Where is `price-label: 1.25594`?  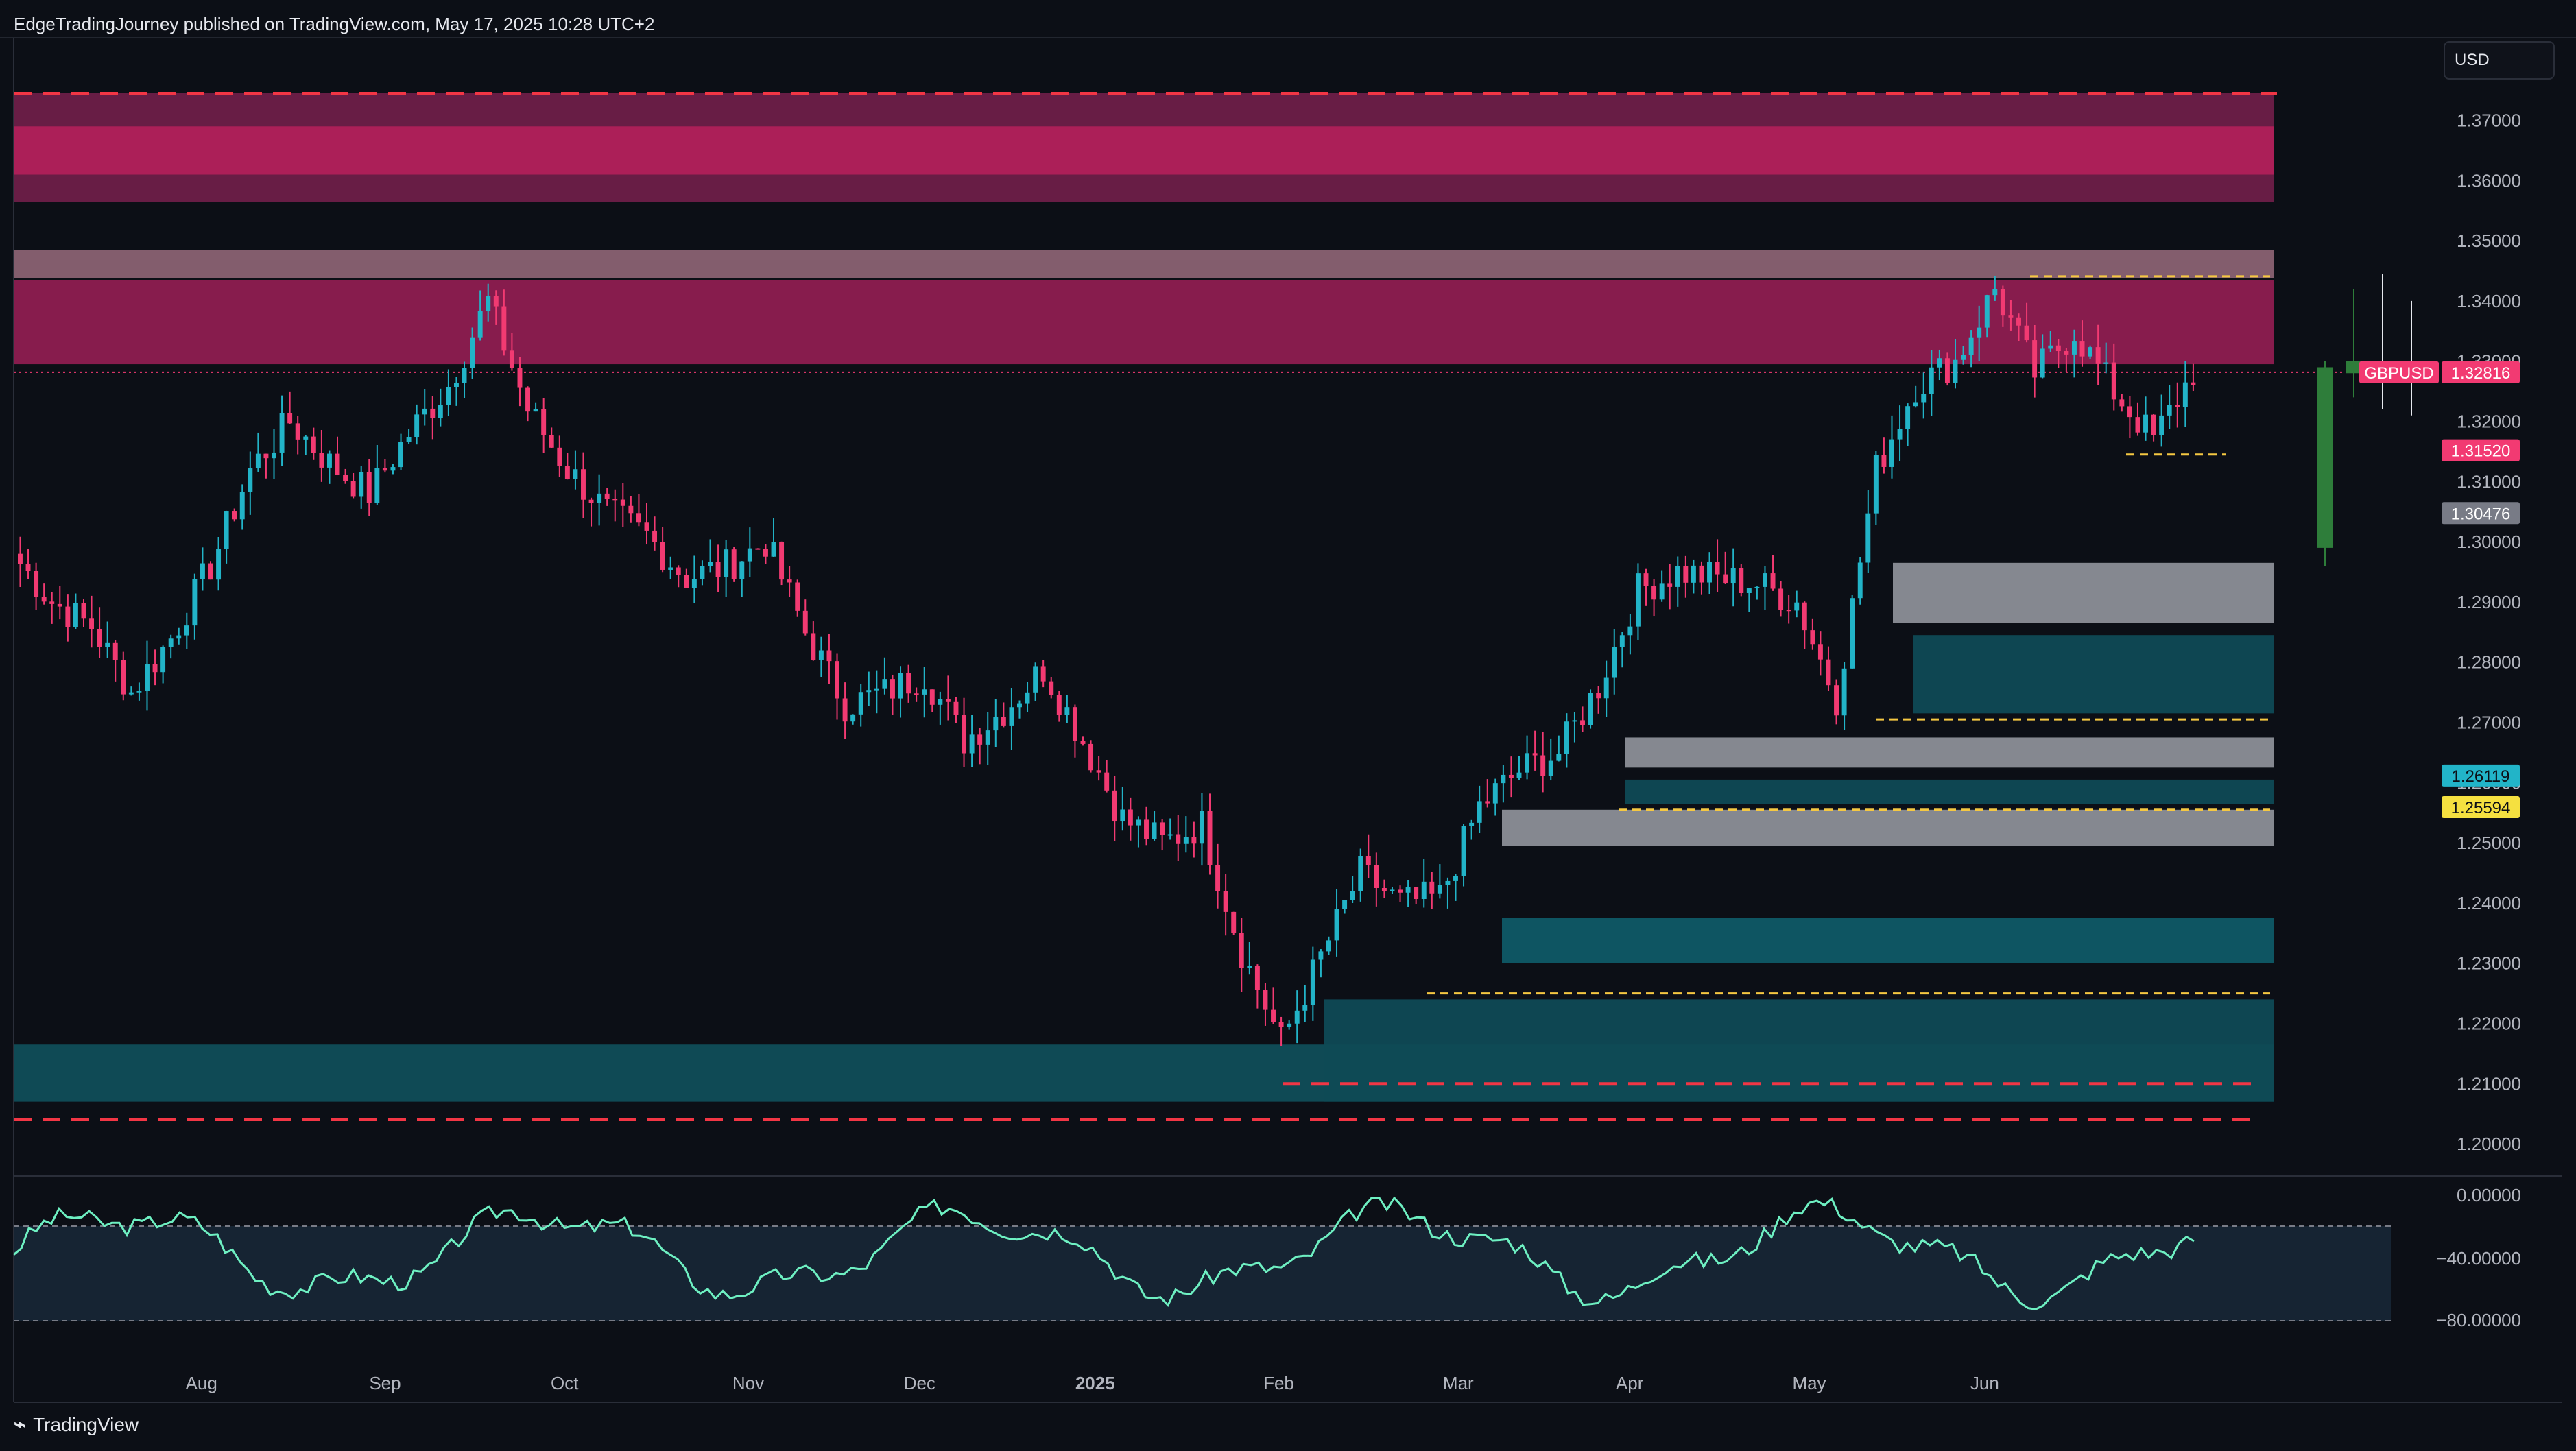 price-label: 1.25594 is located at coordinates (2481, 808).